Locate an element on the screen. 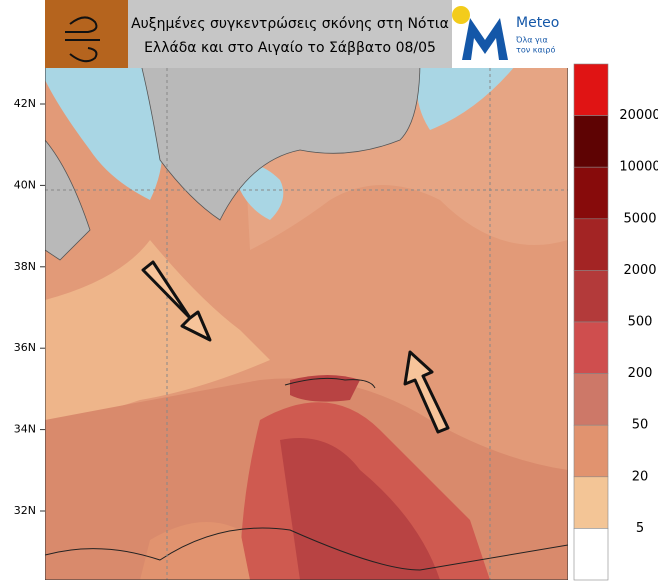  brand-sun is located at coordinates (461, 15).